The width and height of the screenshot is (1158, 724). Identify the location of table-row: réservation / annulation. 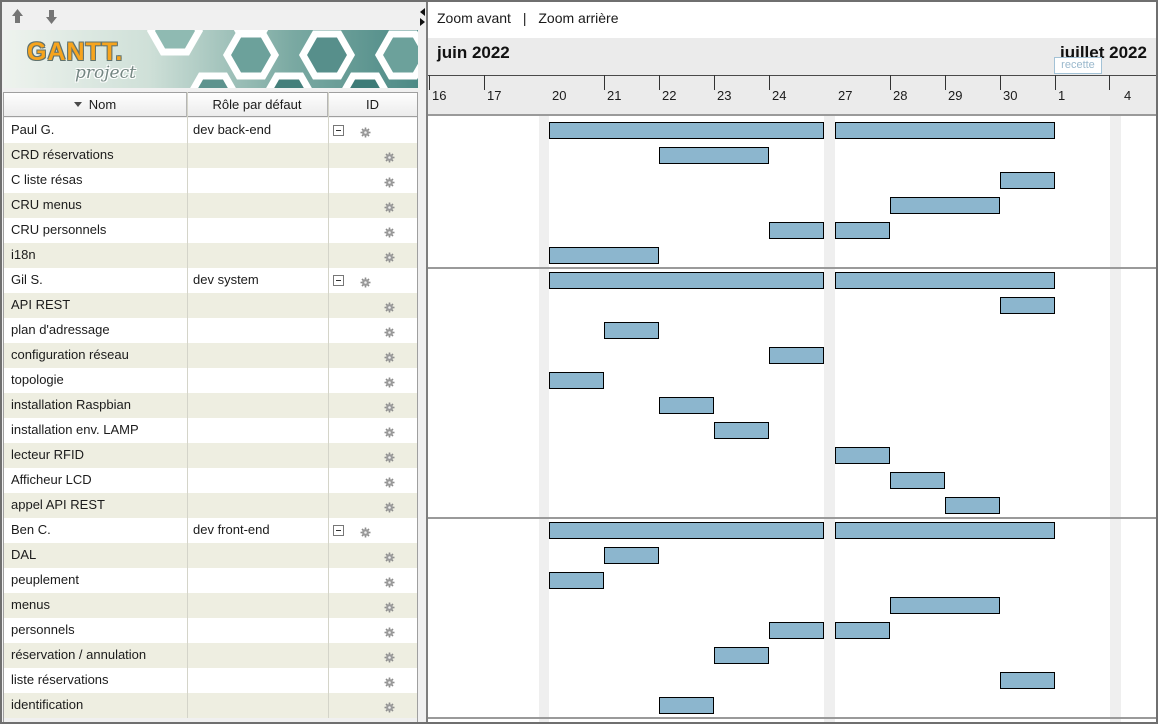
(210, 655).